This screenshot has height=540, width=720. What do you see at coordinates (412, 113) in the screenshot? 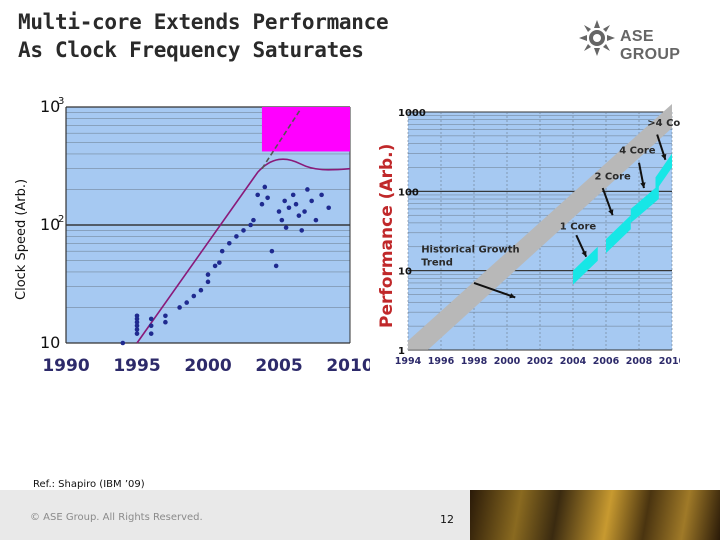
I see `y-tick-label: 1000` at bounding box center [412, 113].